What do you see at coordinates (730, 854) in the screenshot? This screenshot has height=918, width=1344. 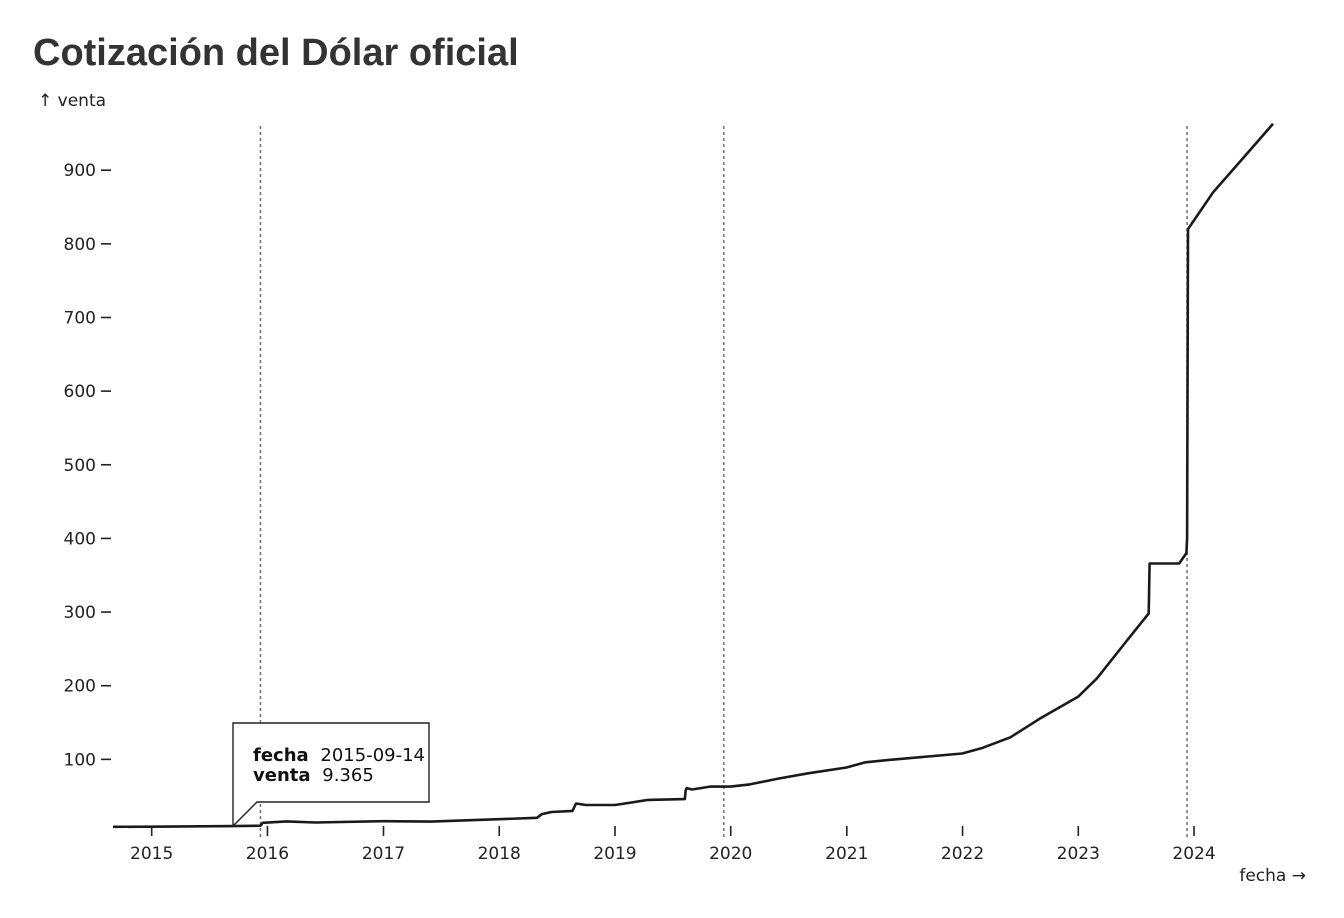 I see `x-tick-label: 2020` at bounding box center [730, 854].